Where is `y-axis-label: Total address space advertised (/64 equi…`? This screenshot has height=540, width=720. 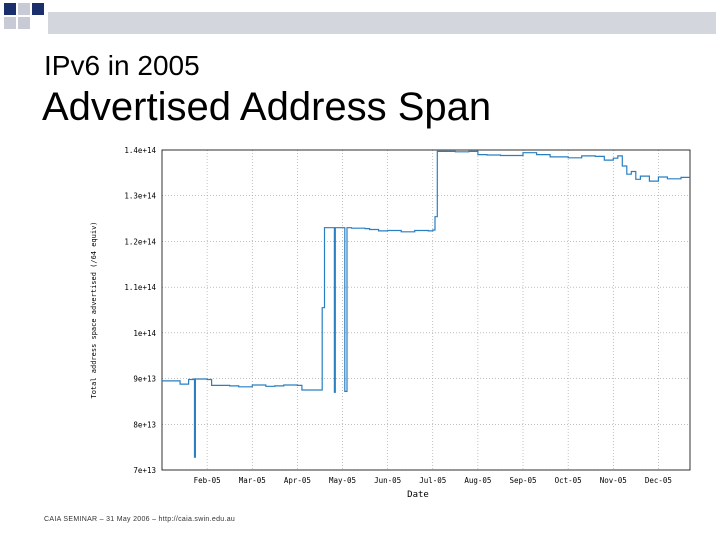 y-axis-label: Total address space advertised (/64 equi… is located at coordinates (94, 309).